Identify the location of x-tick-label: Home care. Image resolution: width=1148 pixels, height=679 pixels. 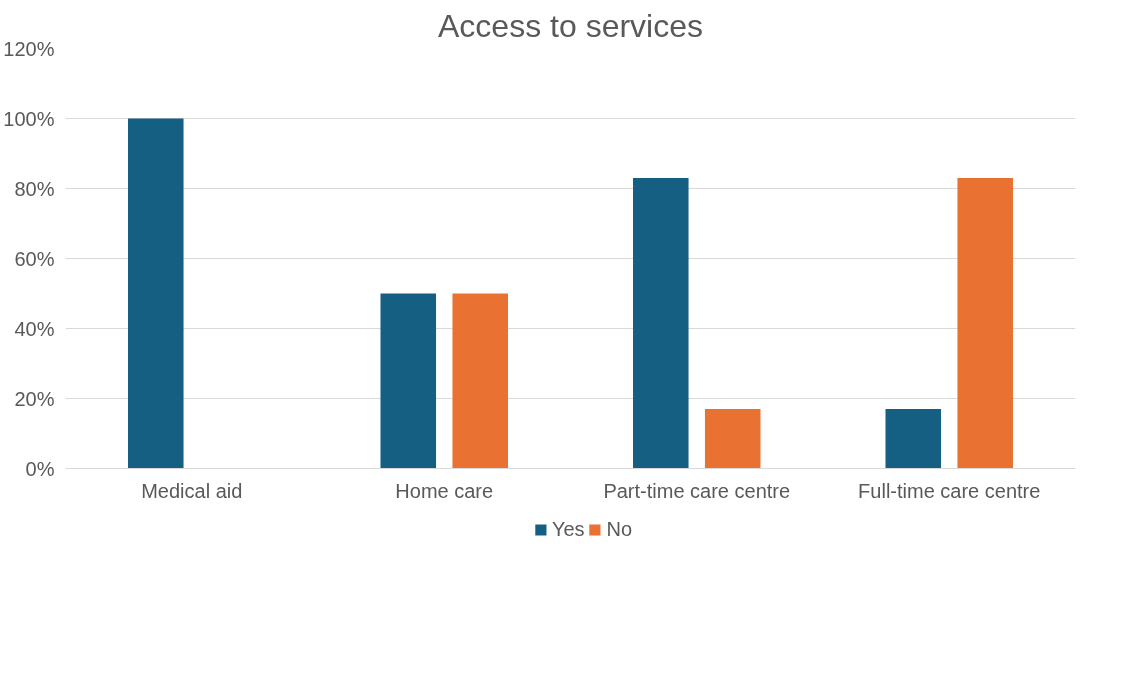
(444, 490).